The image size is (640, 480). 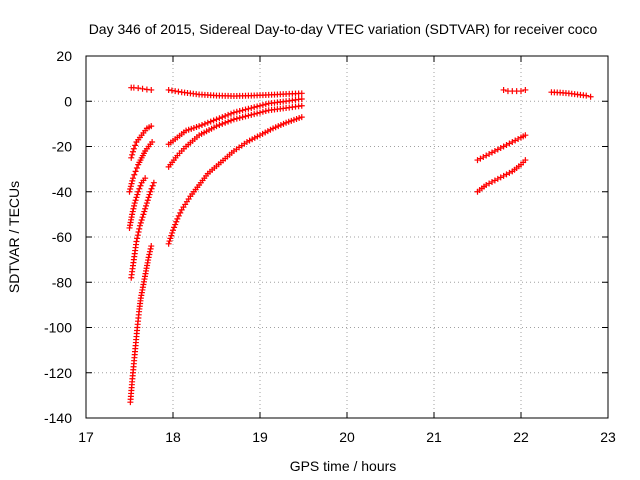 What do you see at coordinates (58, 328) in the screenshot?
I see `y-tick-label: -100` at bounding box center [58, 328].